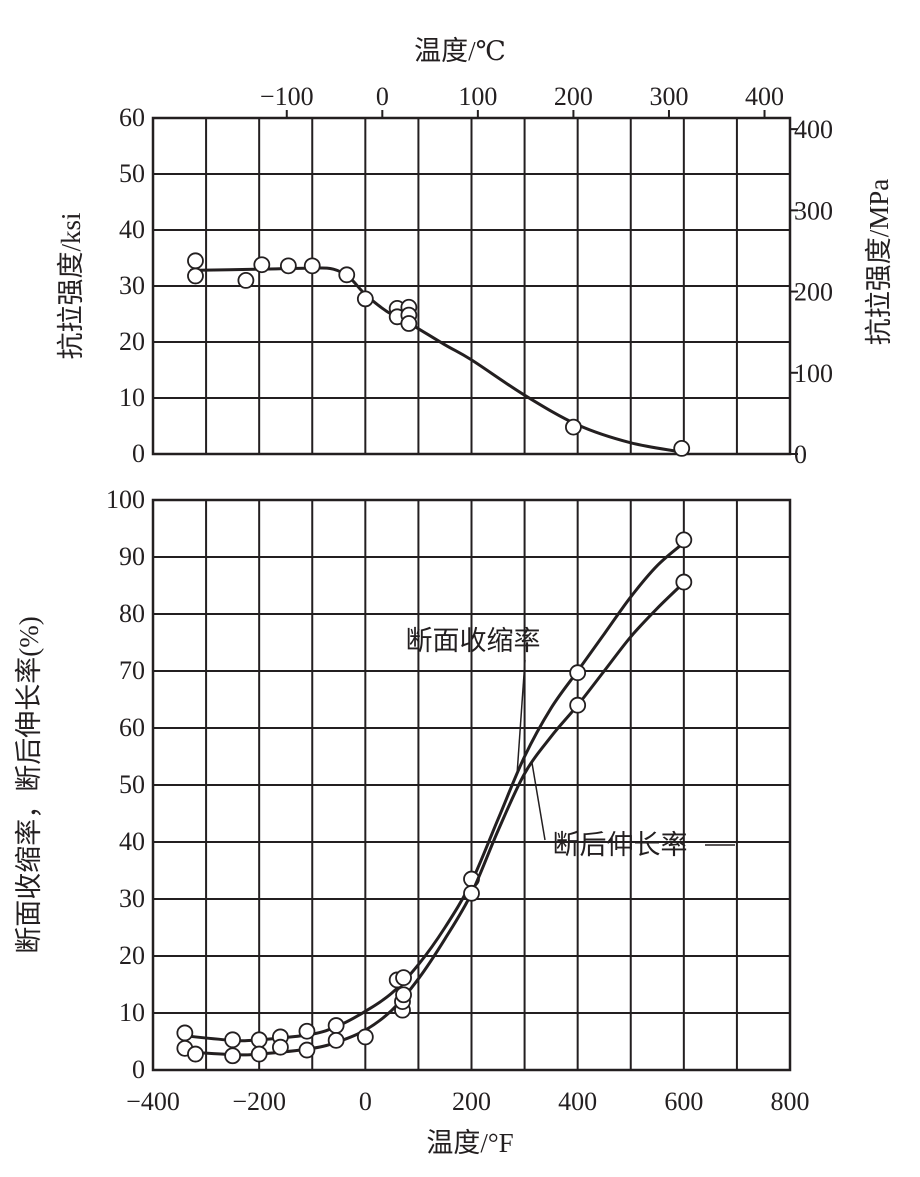 This screenshot has height=1177, width=920. I want to click on y-tick-label-right: 300, so click(813, 210).